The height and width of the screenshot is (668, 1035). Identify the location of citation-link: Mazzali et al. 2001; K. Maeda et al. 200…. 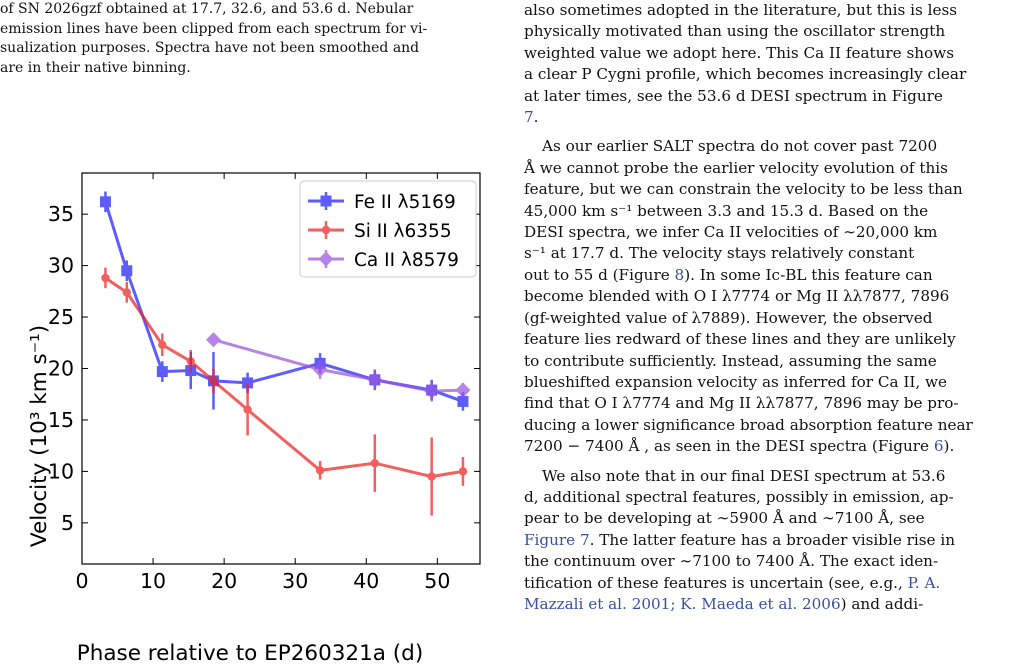
(682, 603).